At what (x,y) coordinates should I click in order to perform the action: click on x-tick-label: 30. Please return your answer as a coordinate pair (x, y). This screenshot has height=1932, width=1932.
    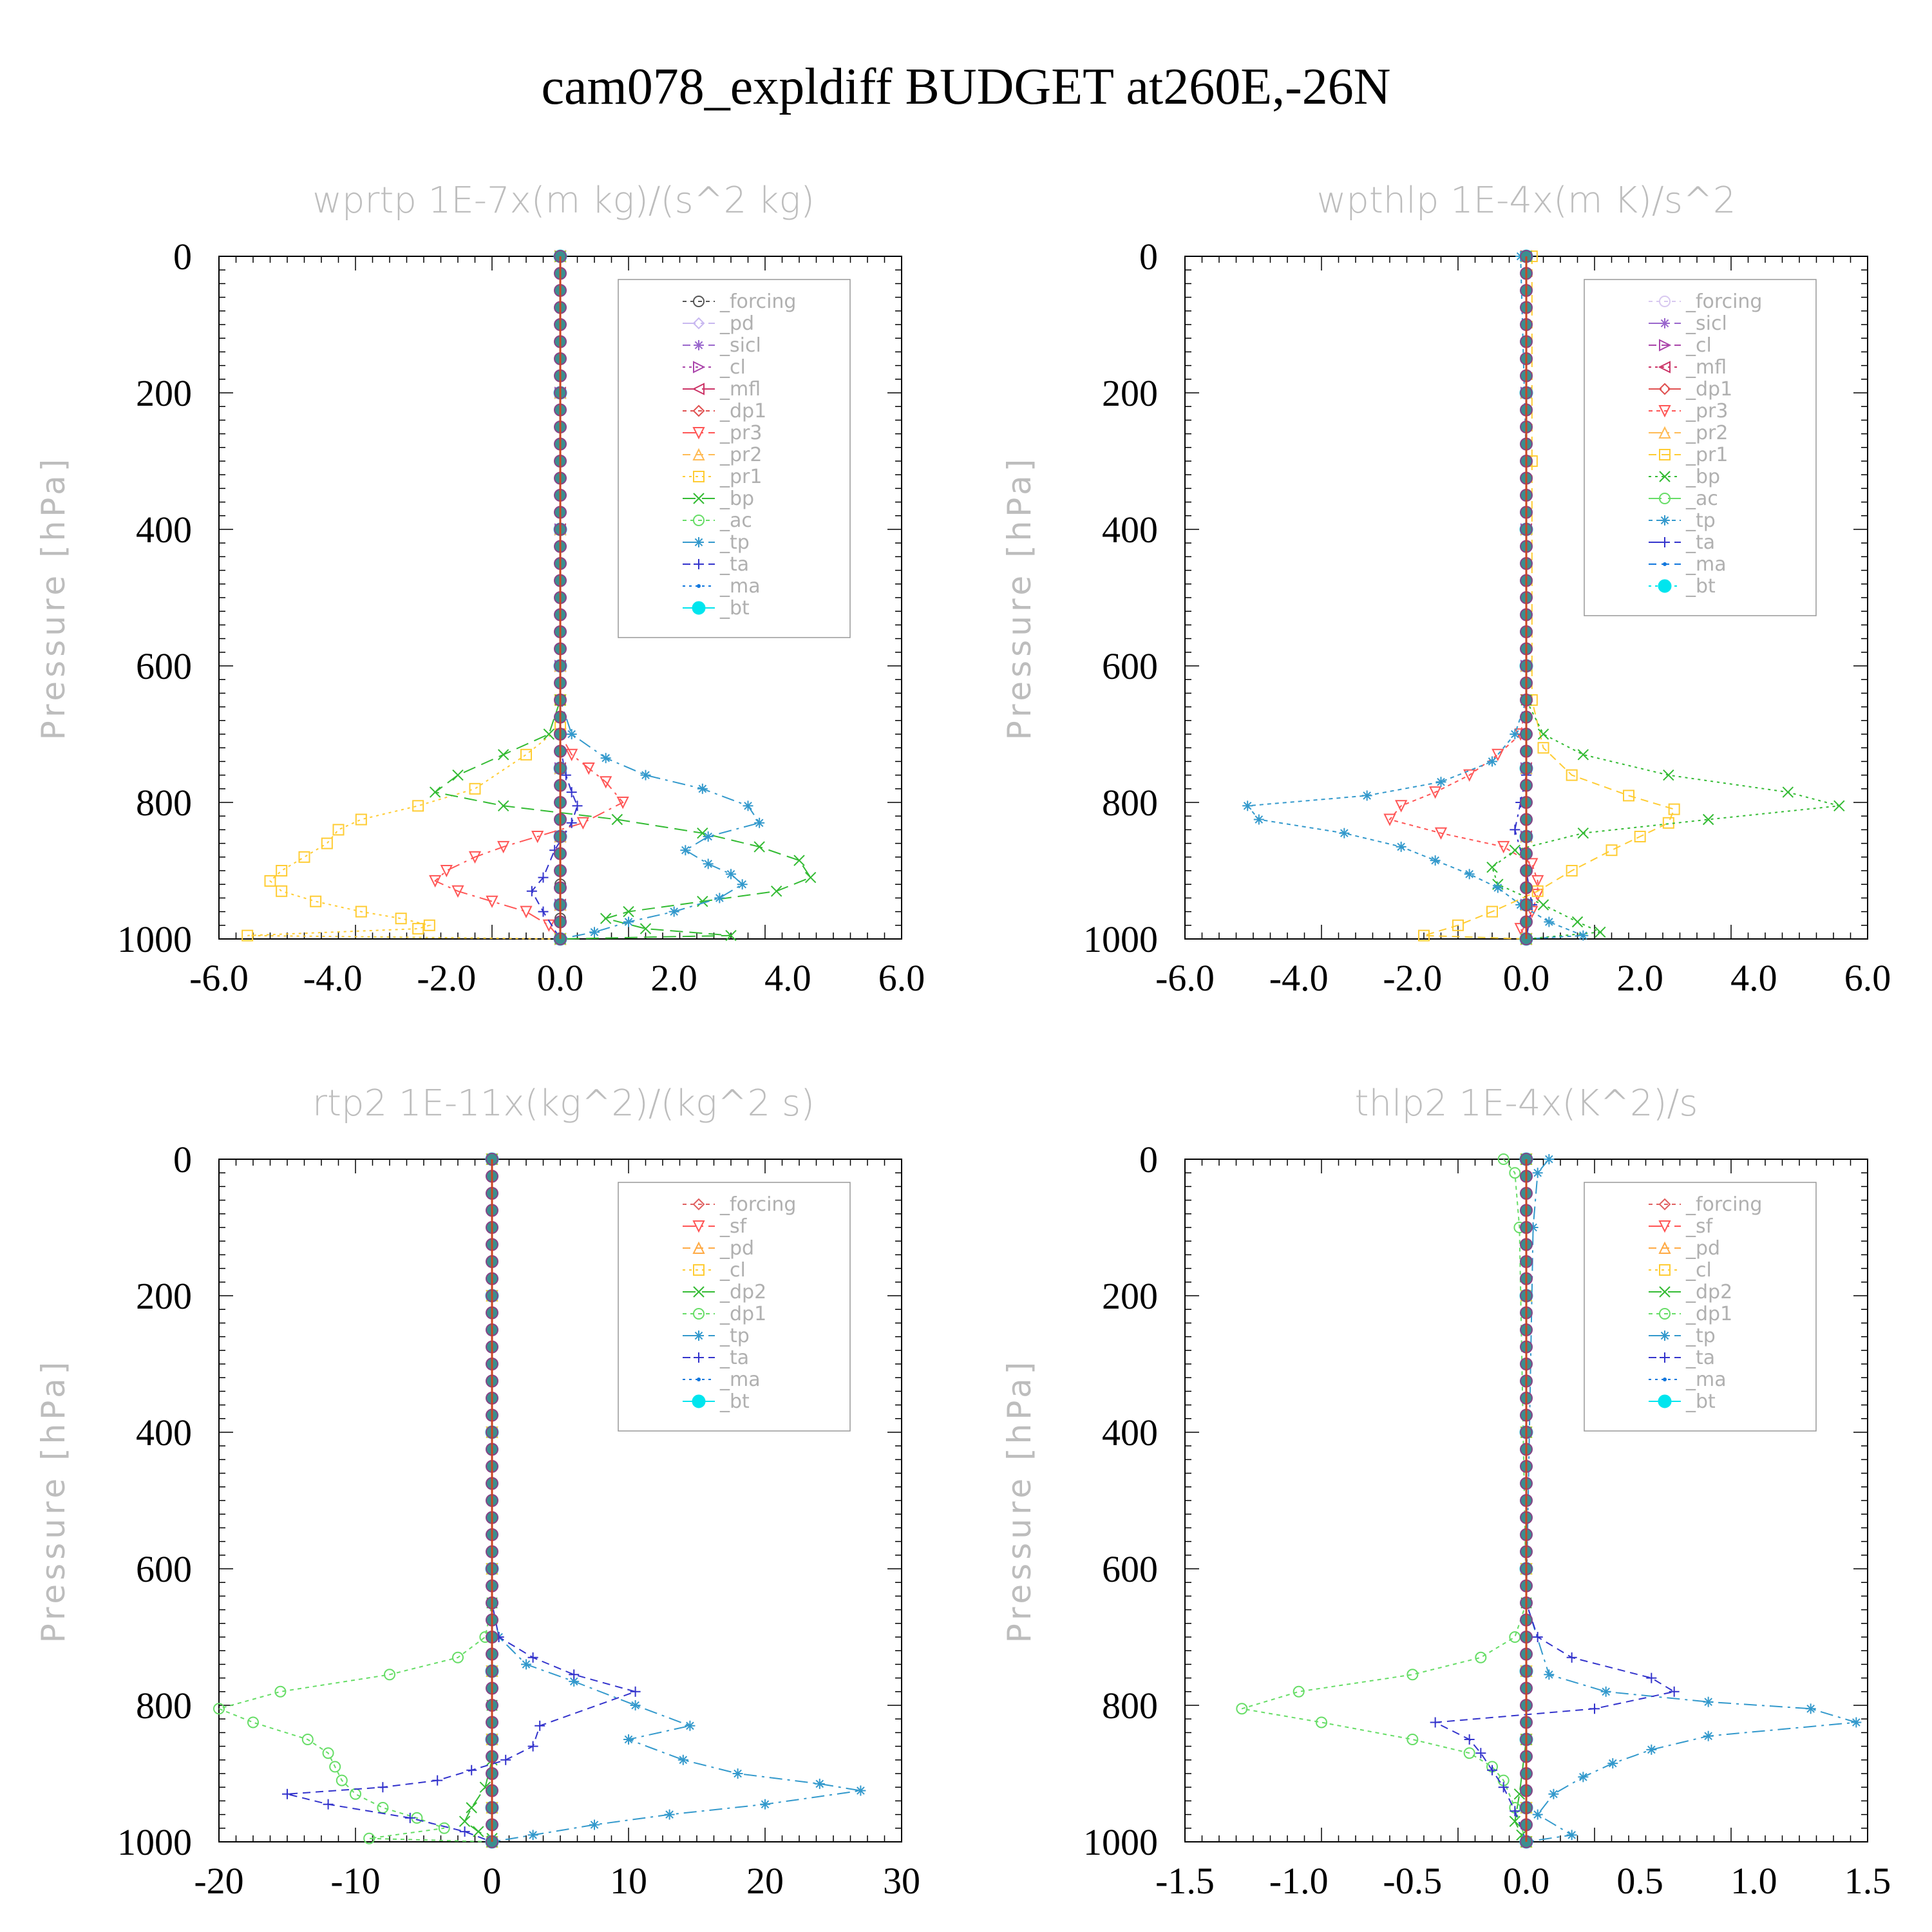
    Looking at the image, I should click on (902, 1881).